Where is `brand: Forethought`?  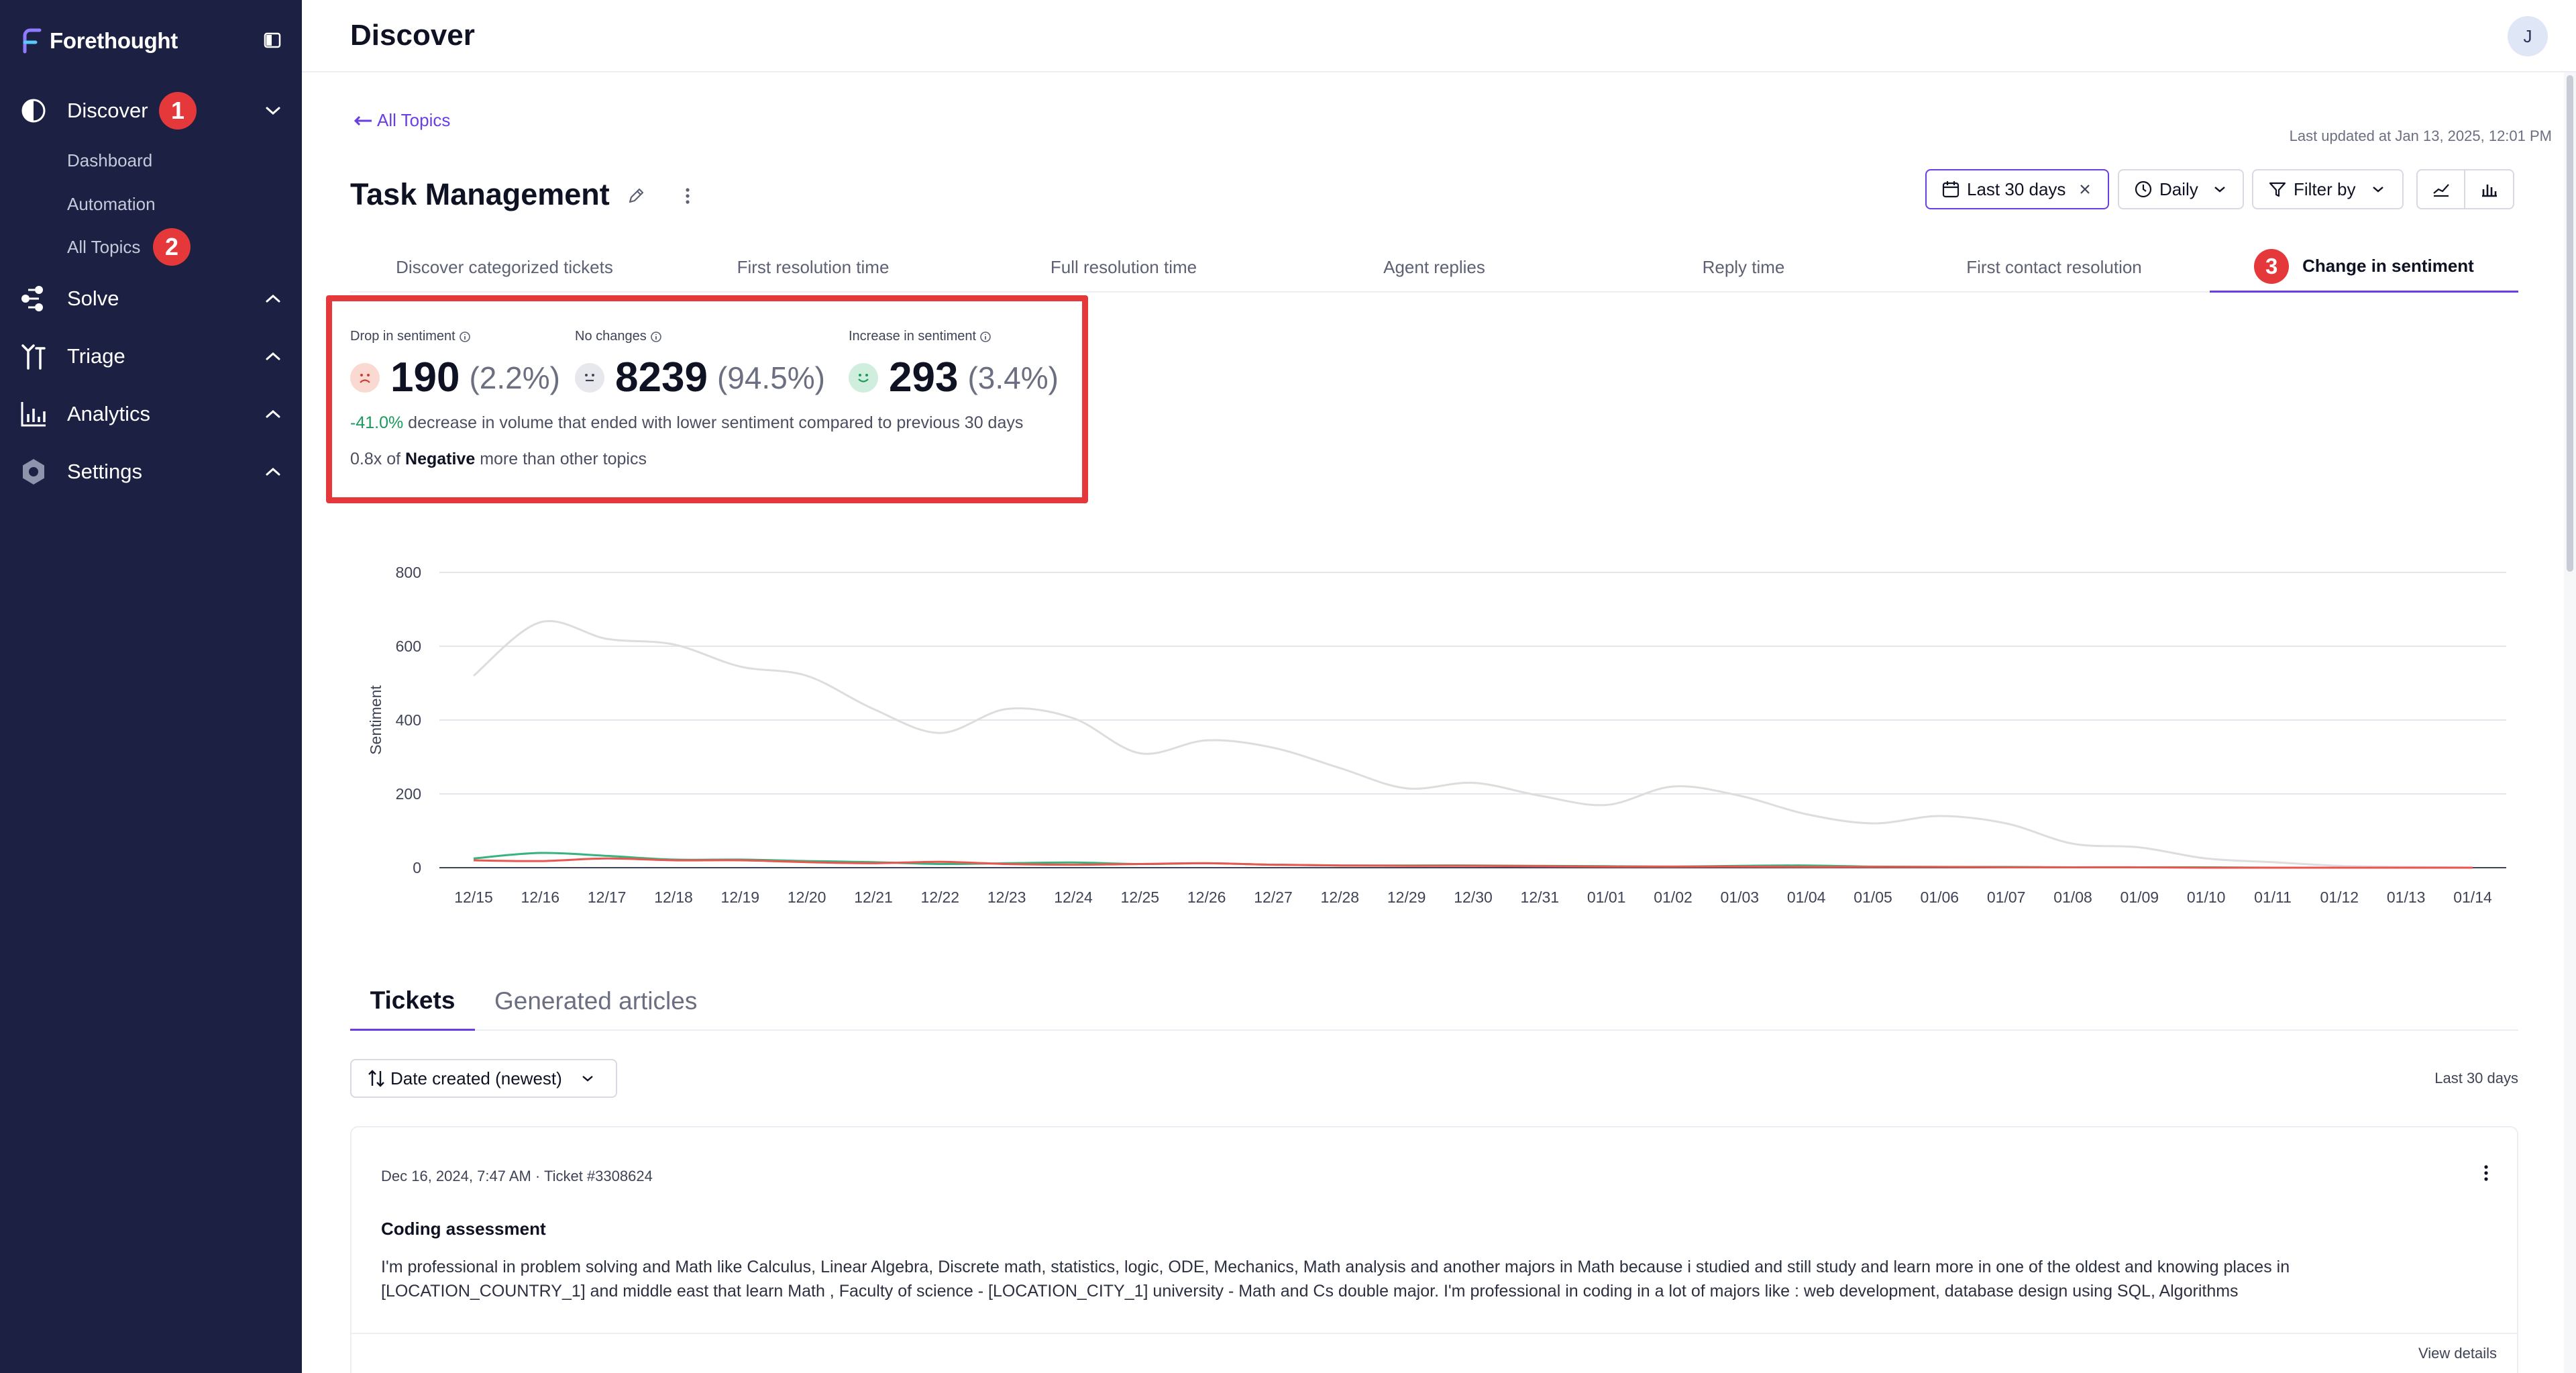
brand: Forethought is located at coordinates (99, 41).